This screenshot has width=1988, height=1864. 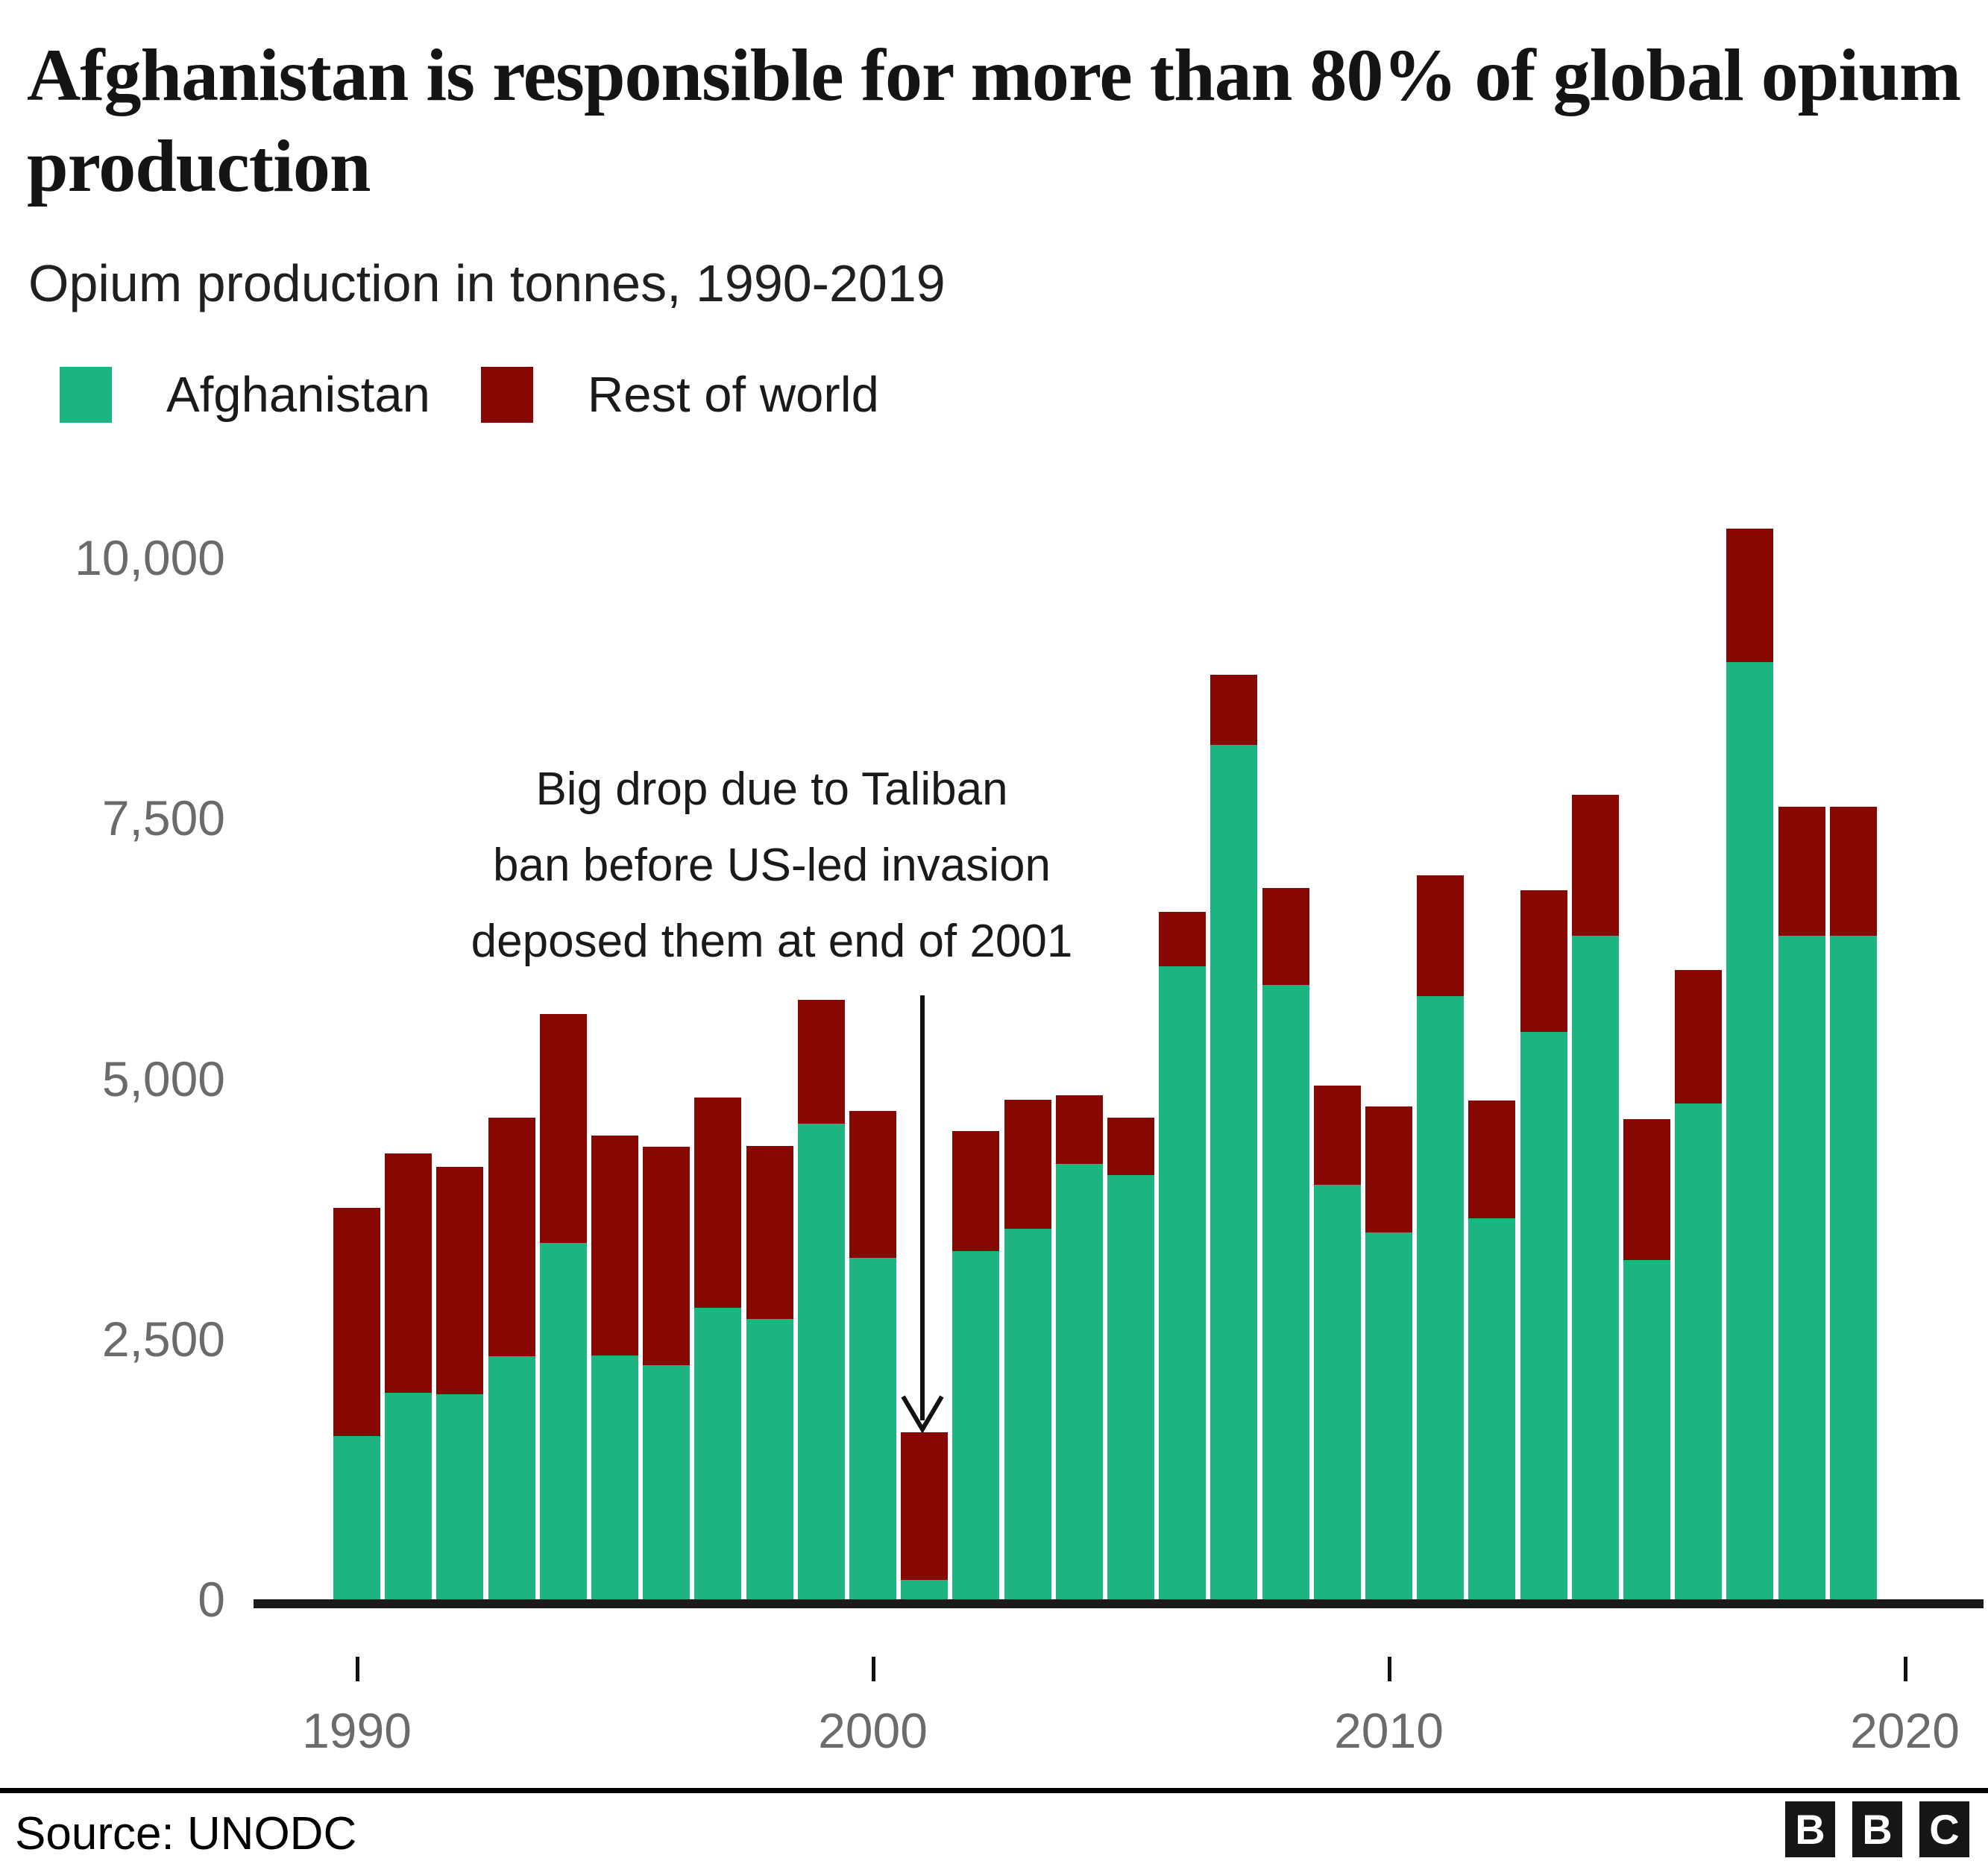 I want to click on bar-1994-afghanistan, so click(x=563, y=1421).